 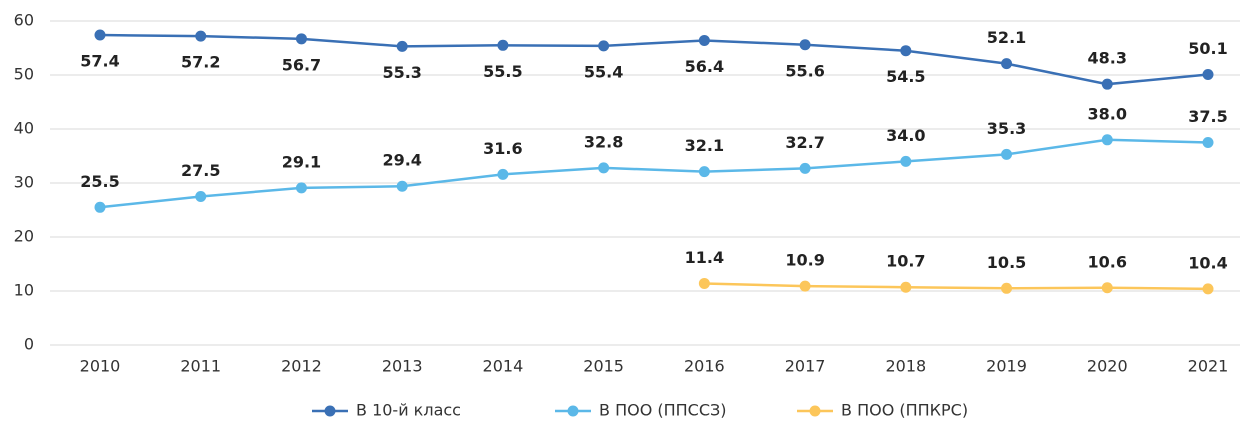 I want to click on data-label: 55.4, so click(x=603, y=71).